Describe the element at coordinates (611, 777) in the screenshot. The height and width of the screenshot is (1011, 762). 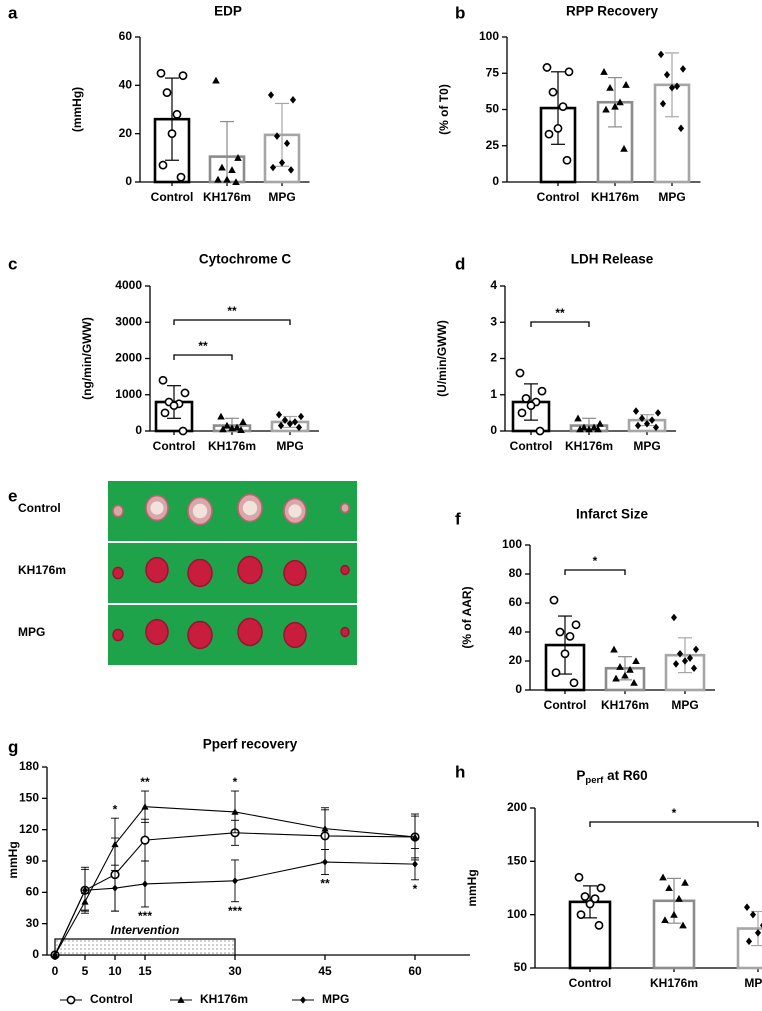
I see `chart-title: Pperf at R60` at that location.